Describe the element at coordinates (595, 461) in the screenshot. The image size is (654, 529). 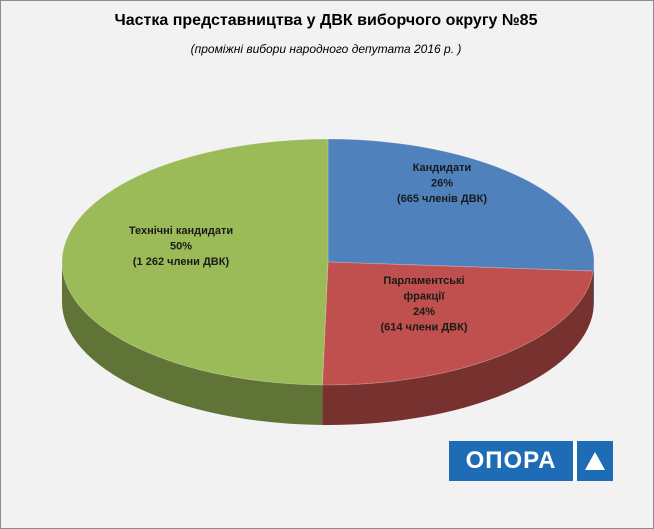
I see `triangle-icon` at that location.